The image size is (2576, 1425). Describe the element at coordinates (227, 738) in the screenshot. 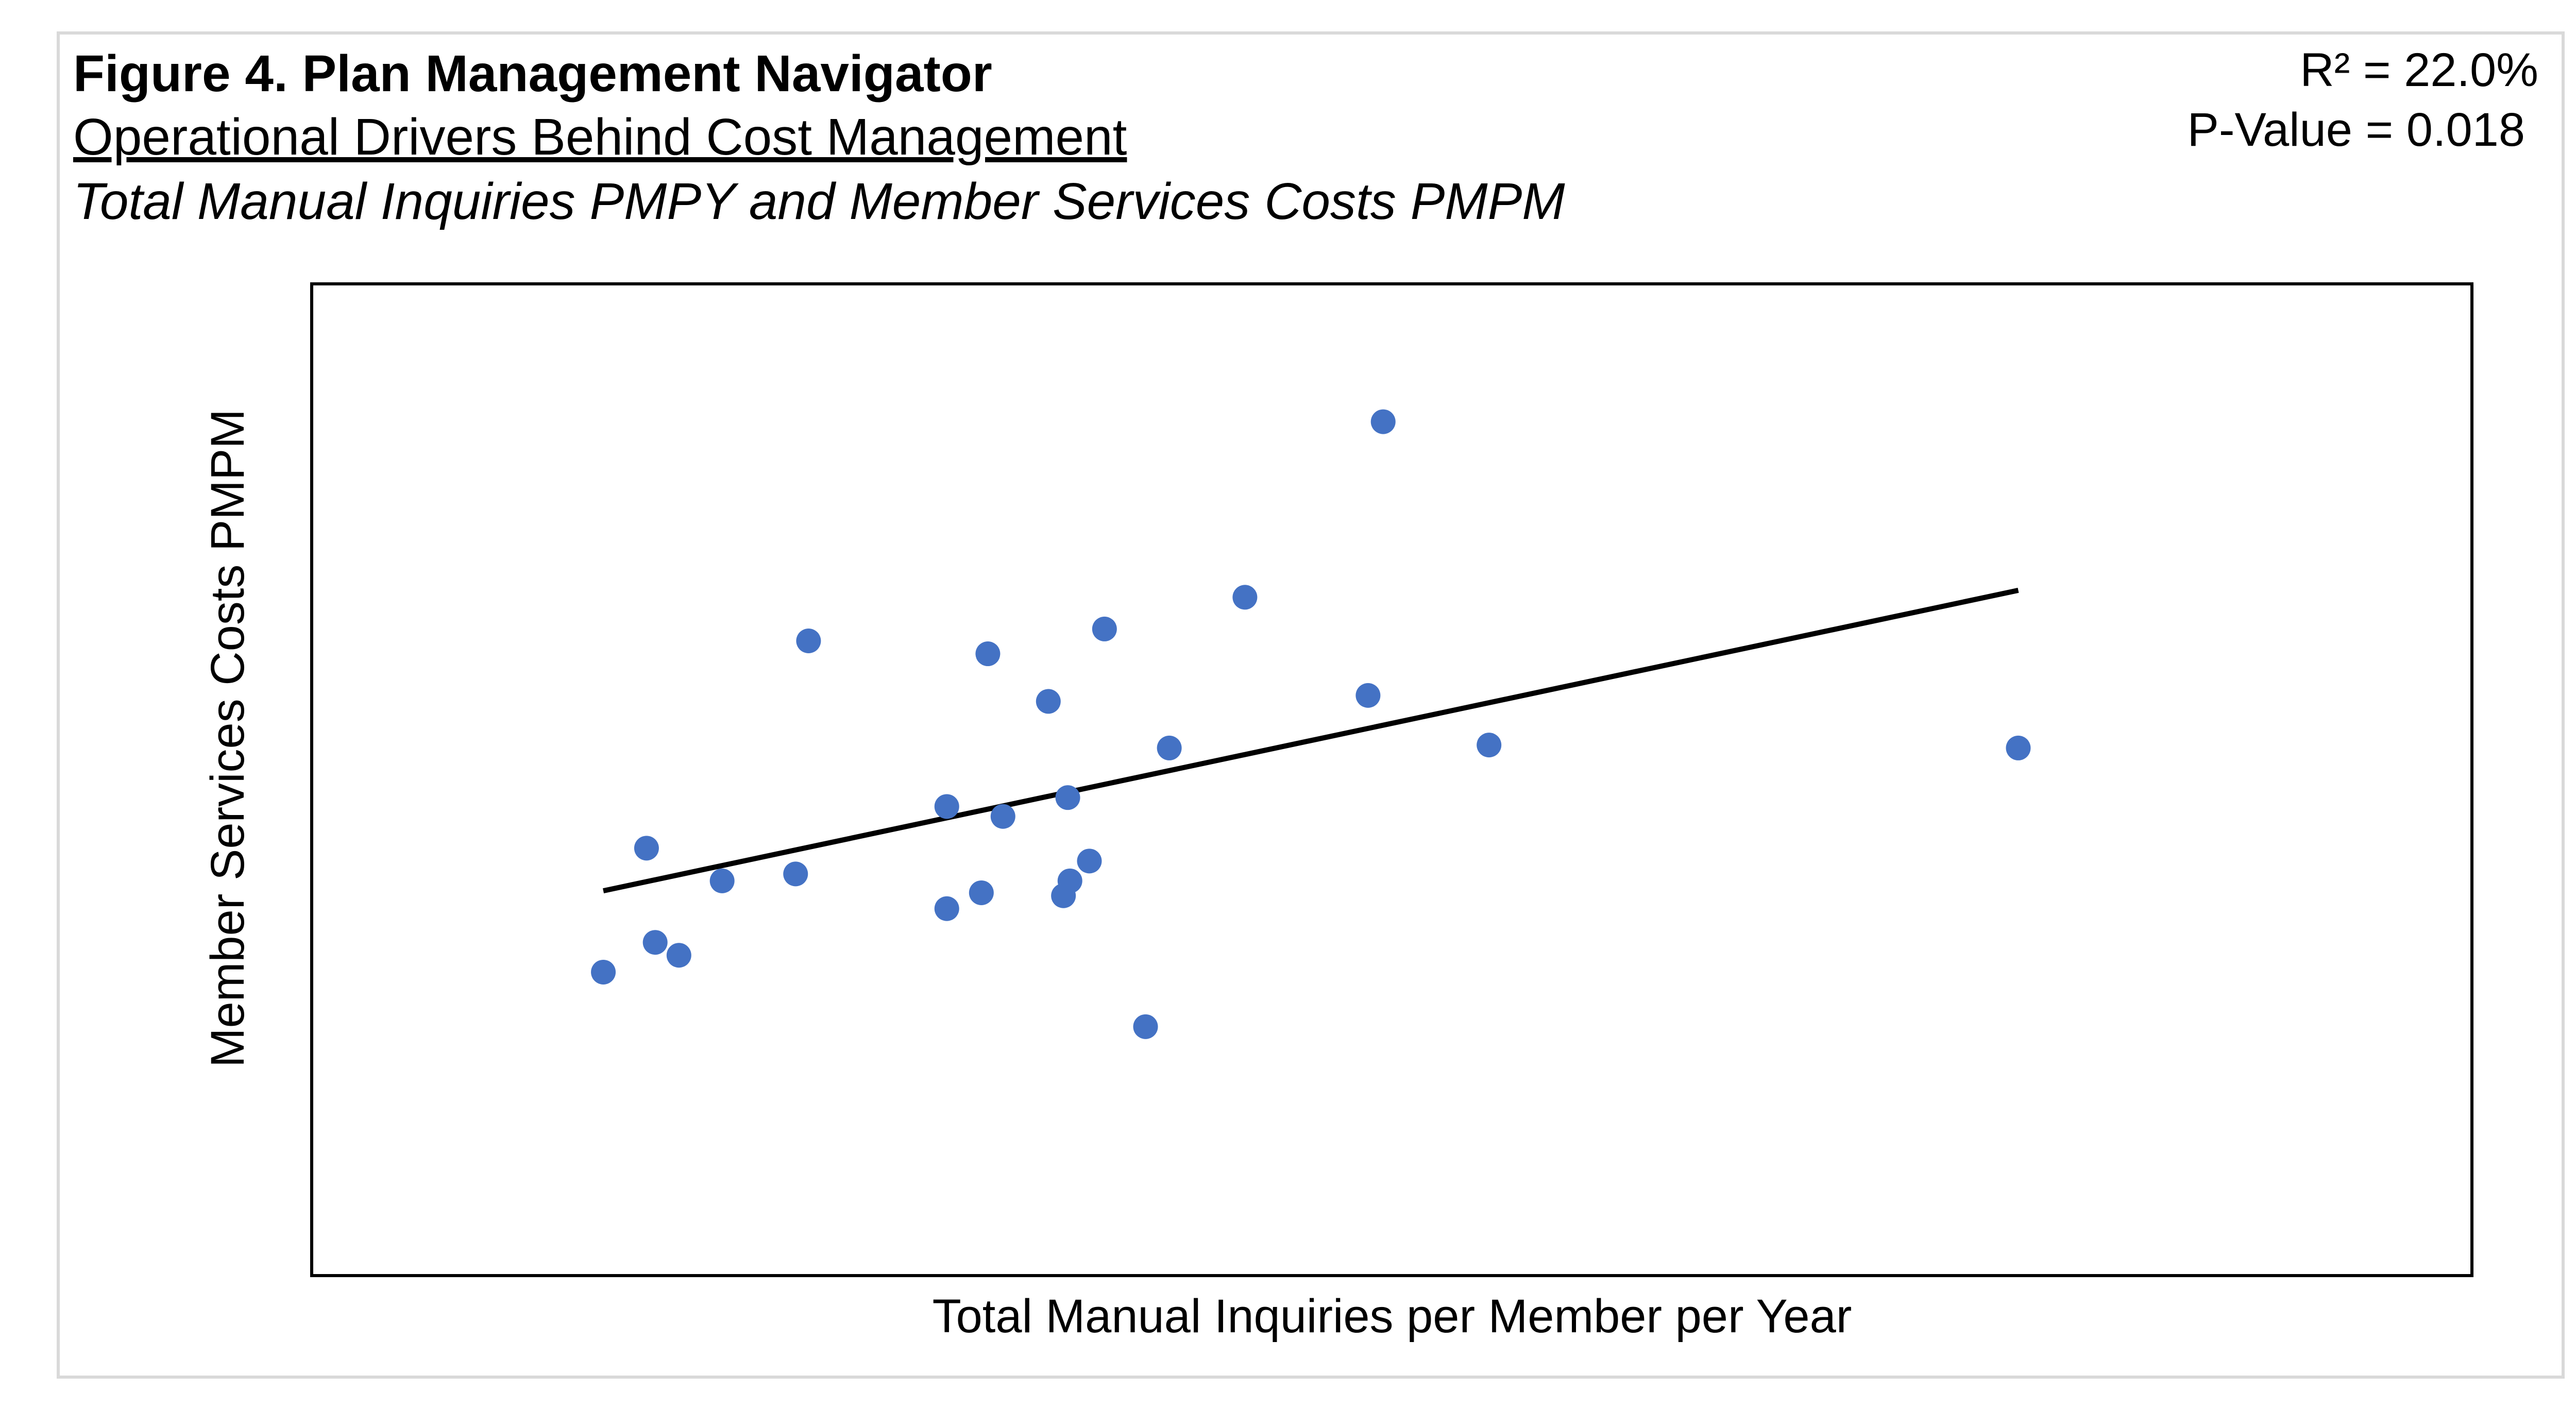

I see `y-axis-label: Member Services Costs PMPM` at that location.